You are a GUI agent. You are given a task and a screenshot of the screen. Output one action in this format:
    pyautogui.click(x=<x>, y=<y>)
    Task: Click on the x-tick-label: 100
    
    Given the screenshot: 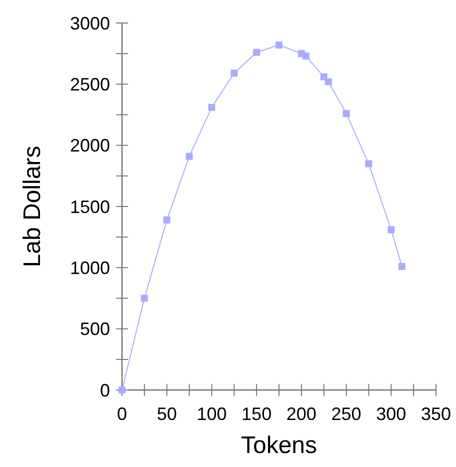 What is the action you would take?
    pyautogui.click(x=211, y=414)
    